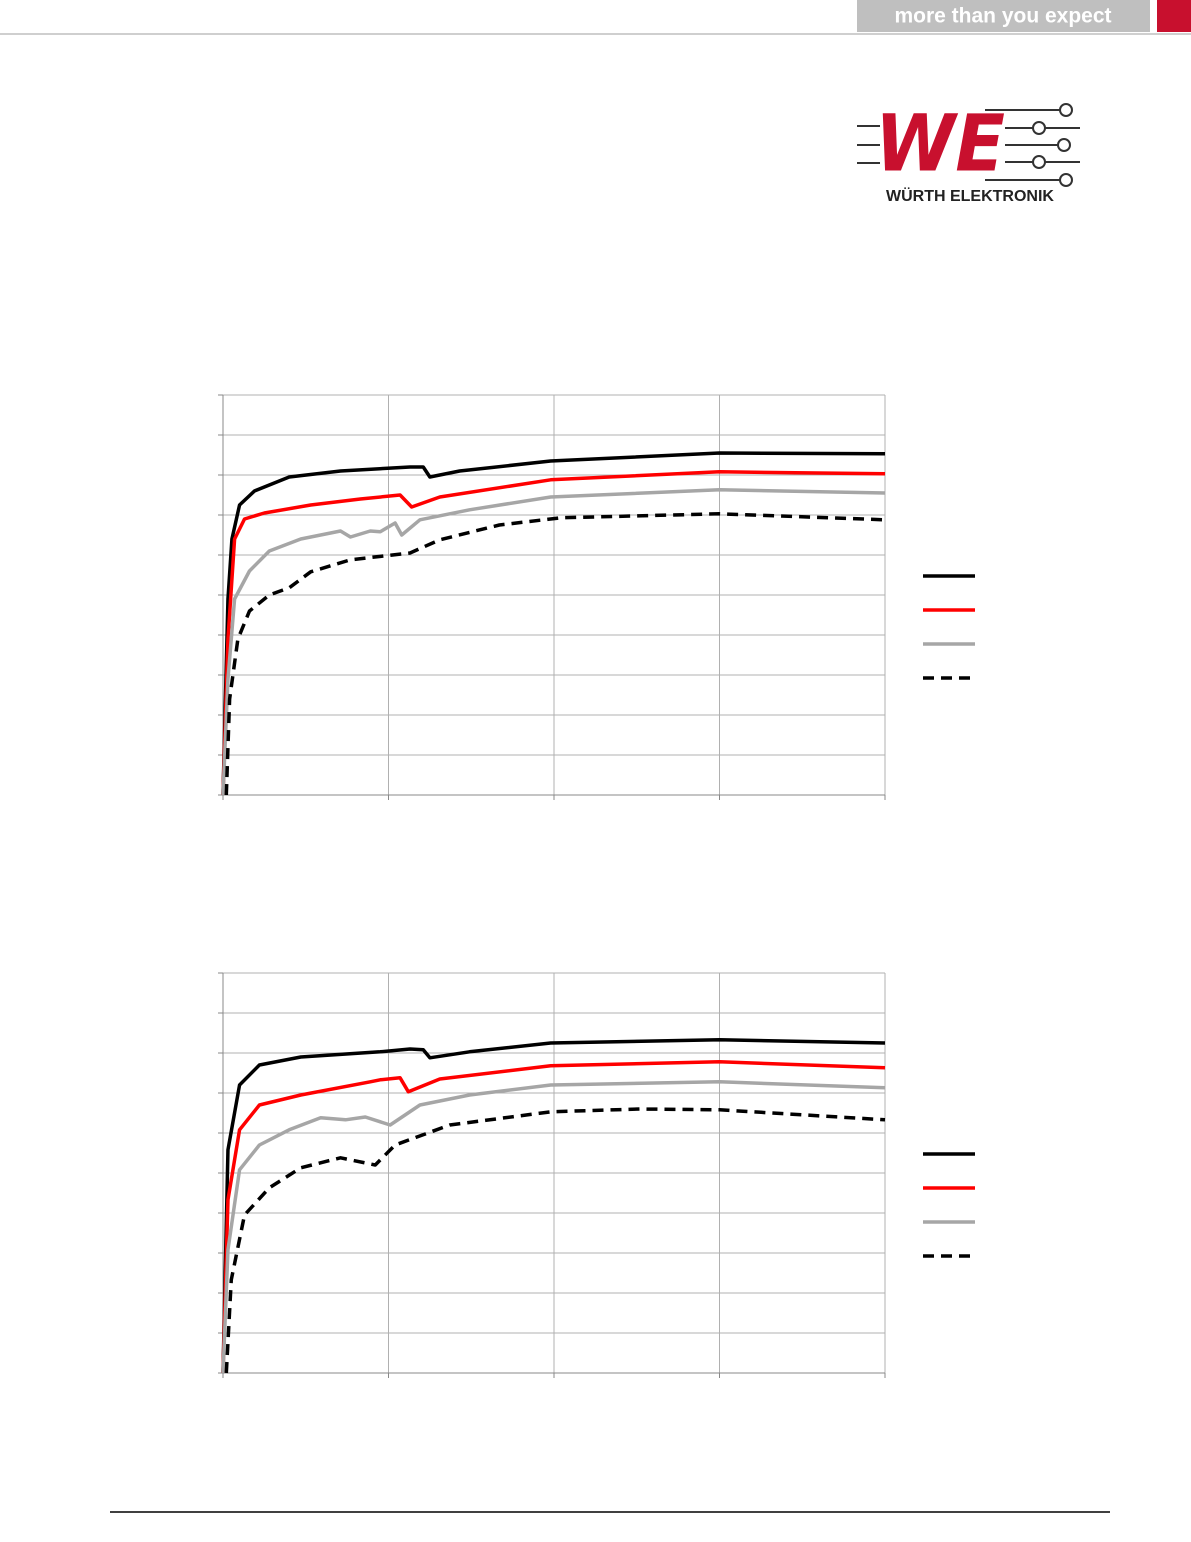  Describe the element at coordinates (940, 144) in the screenshot. I see `logo-mark: WE` at that location.